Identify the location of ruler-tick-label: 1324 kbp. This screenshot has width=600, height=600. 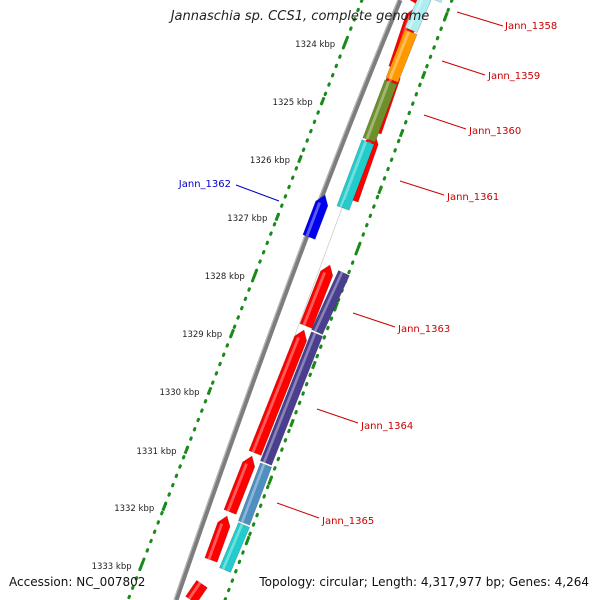
(315, 45).